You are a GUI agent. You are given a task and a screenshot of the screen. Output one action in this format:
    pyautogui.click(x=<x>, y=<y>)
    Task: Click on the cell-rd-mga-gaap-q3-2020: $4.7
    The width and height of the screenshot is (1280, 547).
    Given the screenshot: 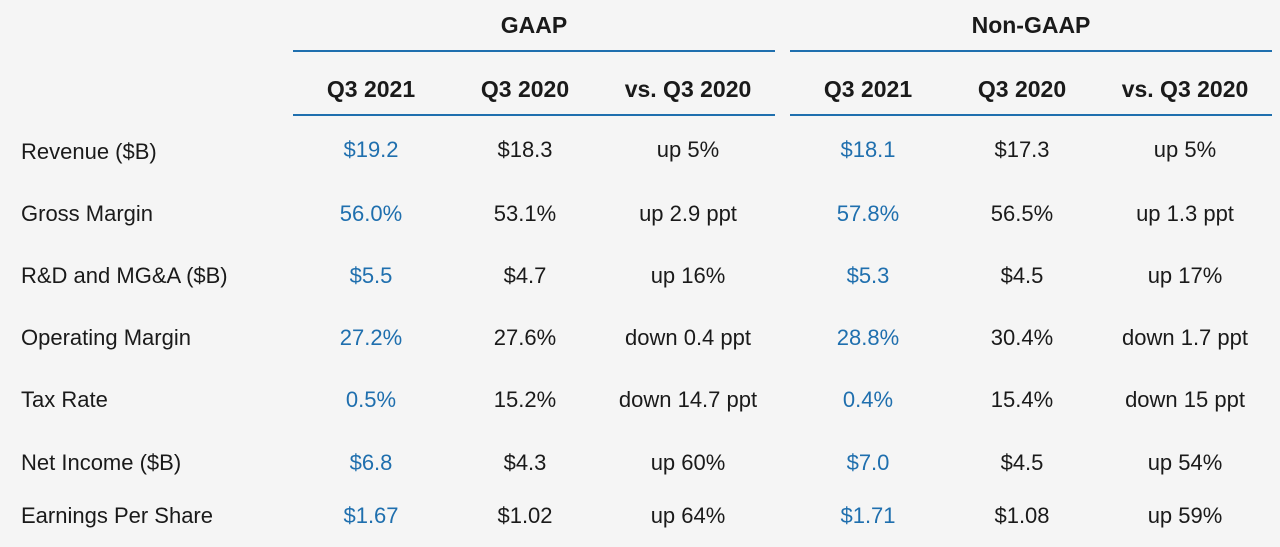 What is the action you would take?
    pyautogui.click(x=525, y=275)
    